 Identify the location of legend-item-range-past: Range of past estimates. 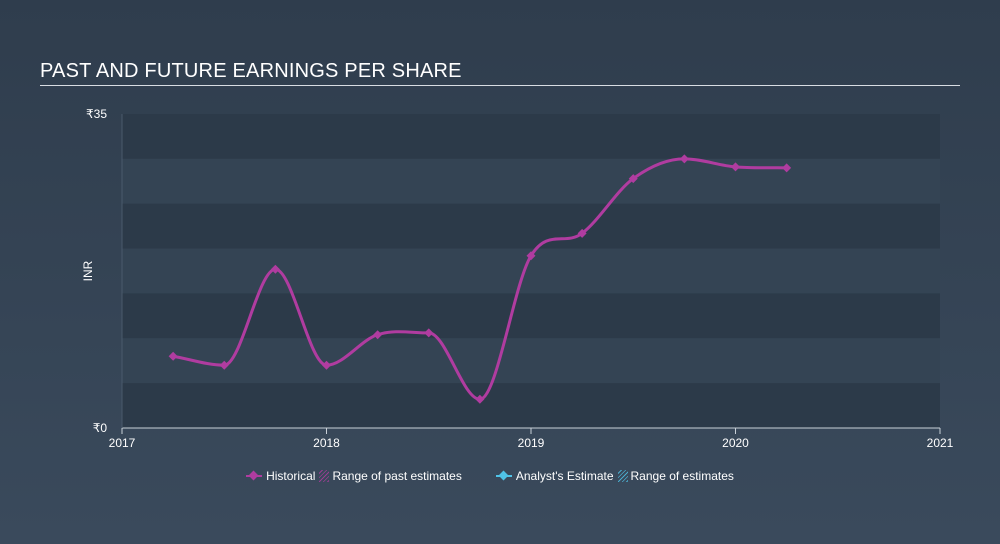
(390, 476).